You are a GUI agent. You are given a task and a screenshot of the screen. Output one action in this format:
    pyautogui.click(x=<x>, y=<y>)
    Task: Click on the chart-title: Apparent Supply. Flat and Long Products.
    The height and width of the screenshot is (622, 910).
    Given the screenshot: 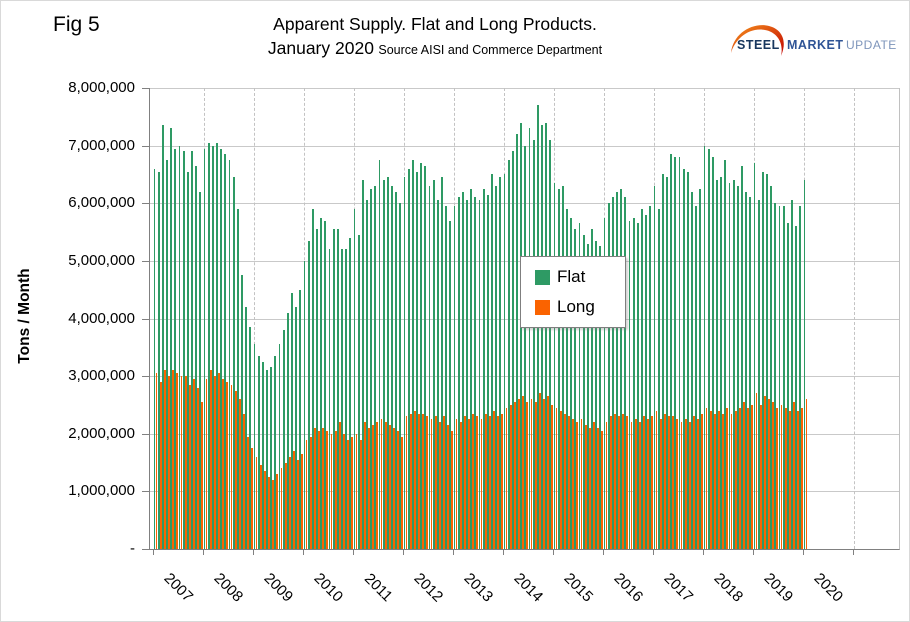 What is the action you would take?
    pyautogui.click(x=435, y=24)
    